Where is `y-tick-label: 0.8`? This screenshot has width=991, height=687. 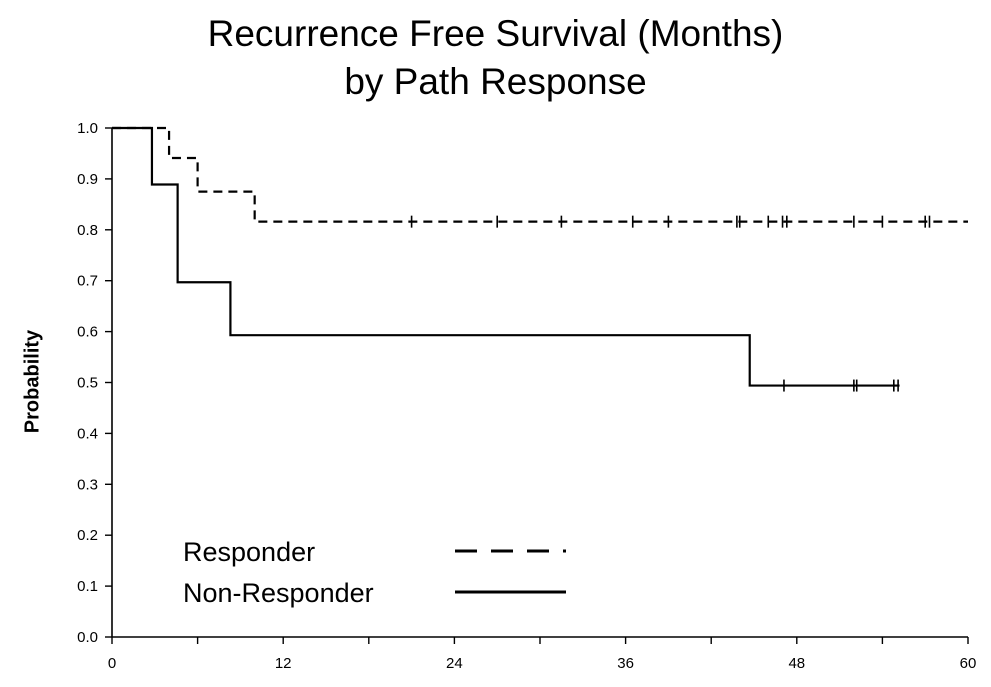 y-tick-label: 0.8 is located at coordinates (87, 230).